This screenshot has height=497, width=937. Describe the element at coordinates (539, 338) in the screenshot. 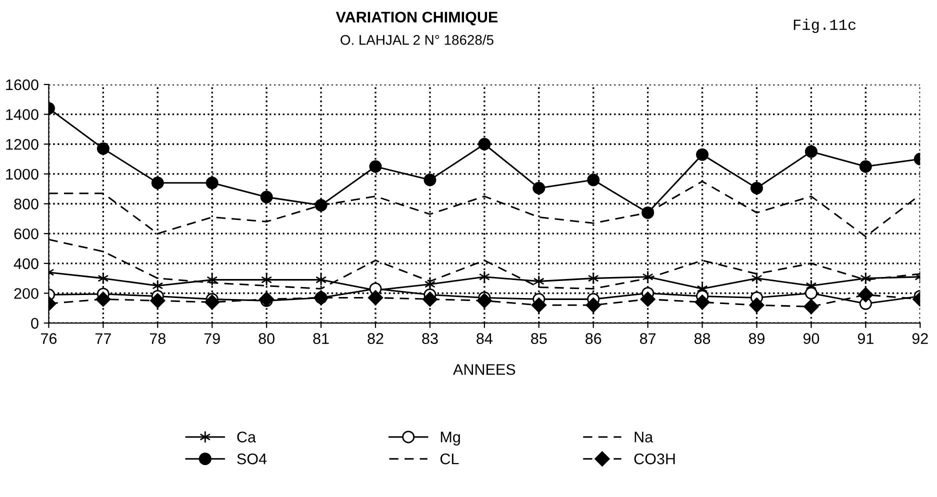

I see `x-tick-label: 85` at that location.